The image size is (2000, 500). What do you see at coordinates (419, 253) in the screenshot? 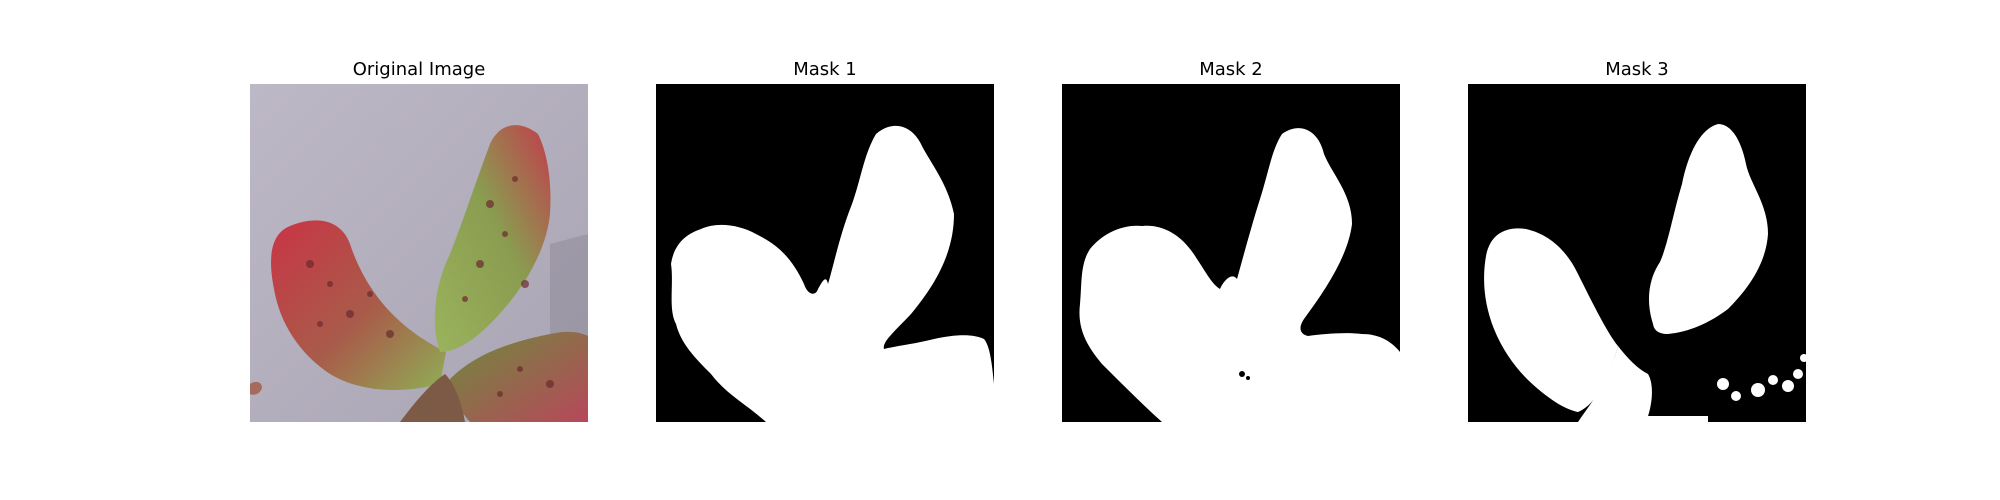
I see `original-leaf-photo` at bounding box center [419, 253].